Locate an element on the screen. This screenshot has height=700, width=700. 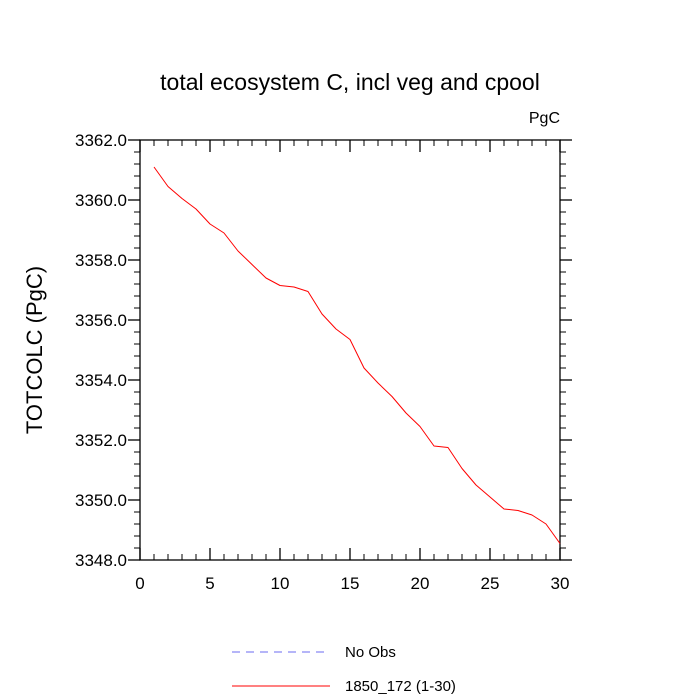
x-tick-label: 25 is located at coordinates (490, 583).